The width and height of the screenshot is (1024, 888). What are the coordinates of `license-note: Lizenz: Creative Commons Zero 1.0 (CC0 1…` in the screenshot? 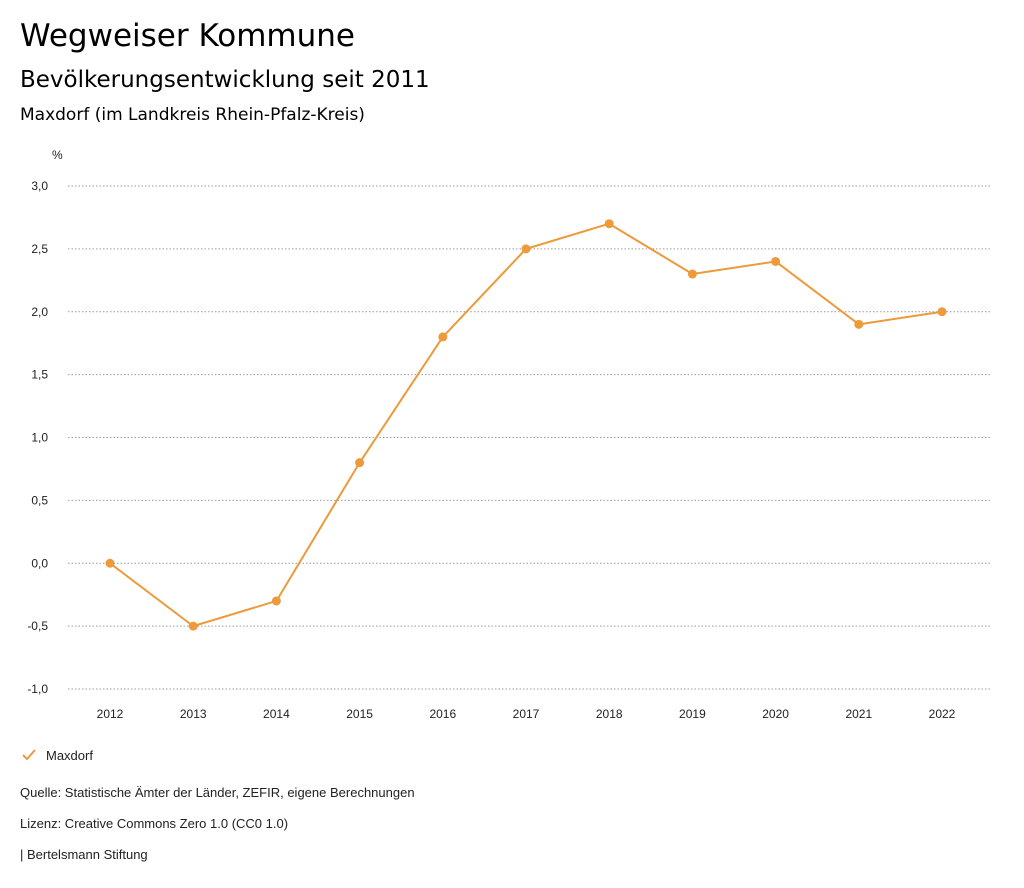 It's located at (154, 823).